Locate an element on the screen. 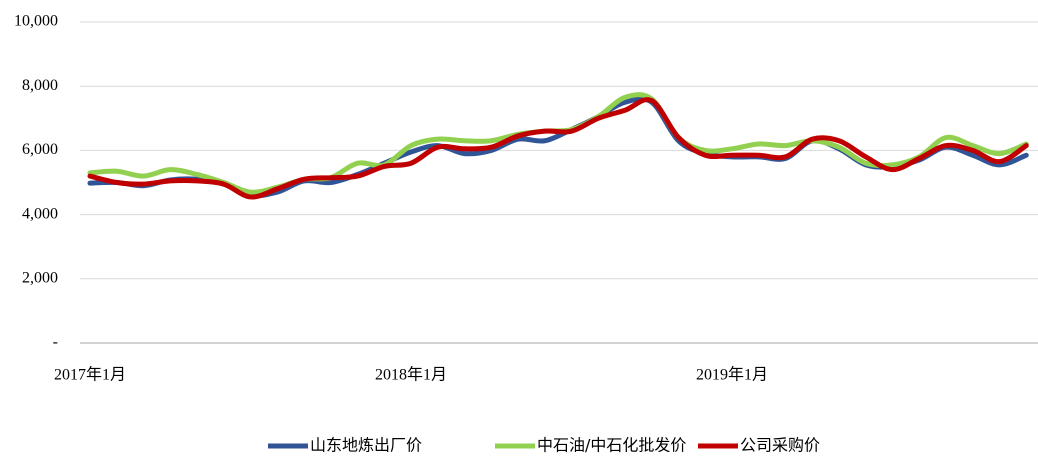 Image resolution: width=1038 pixels, height=460 pixels. x-tick-label: 2018年1月 is located at coordinates (411, 375).